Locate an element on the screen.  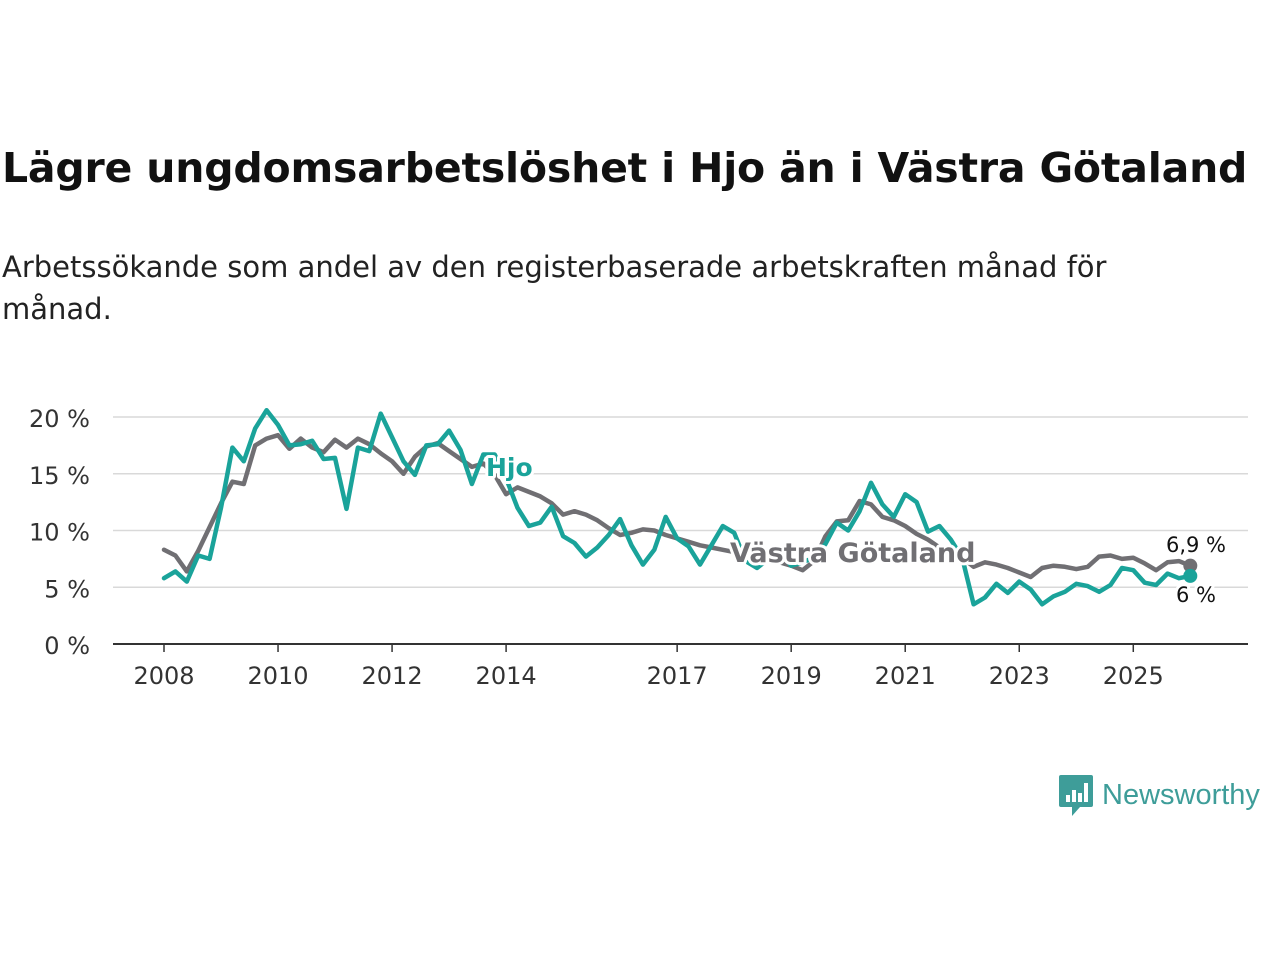
end-marker-vastra is located at coordinates (1190, 565).